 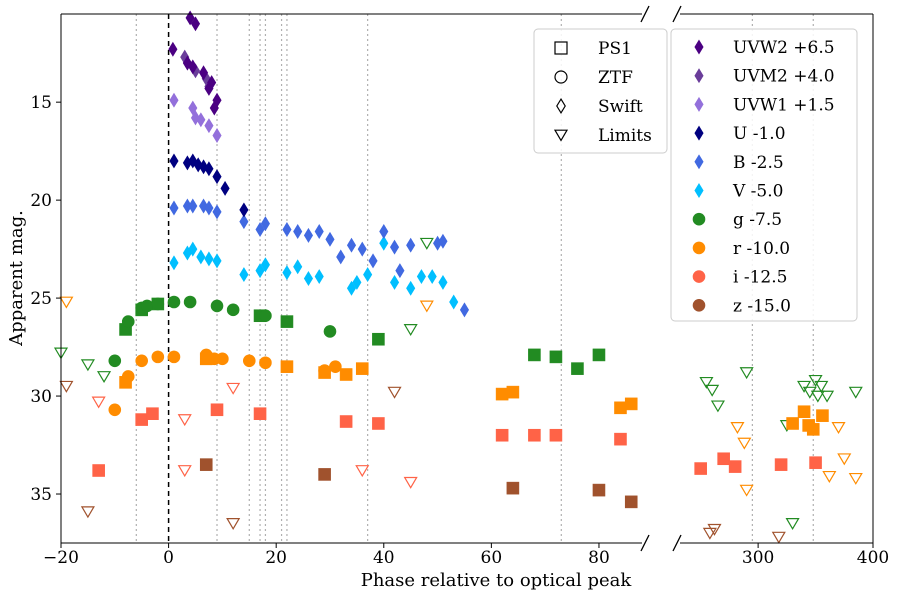 What do you see at coordinates (492, 558) in the screenshot?
I see `x-tick-label: 60` at bounding box center [492, 558].